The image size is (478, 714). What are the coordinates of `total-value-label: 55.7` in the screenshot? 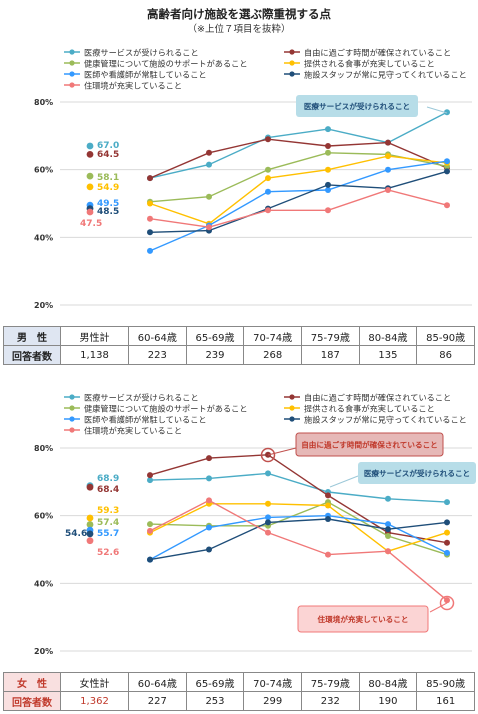 It's located at (108, 534).